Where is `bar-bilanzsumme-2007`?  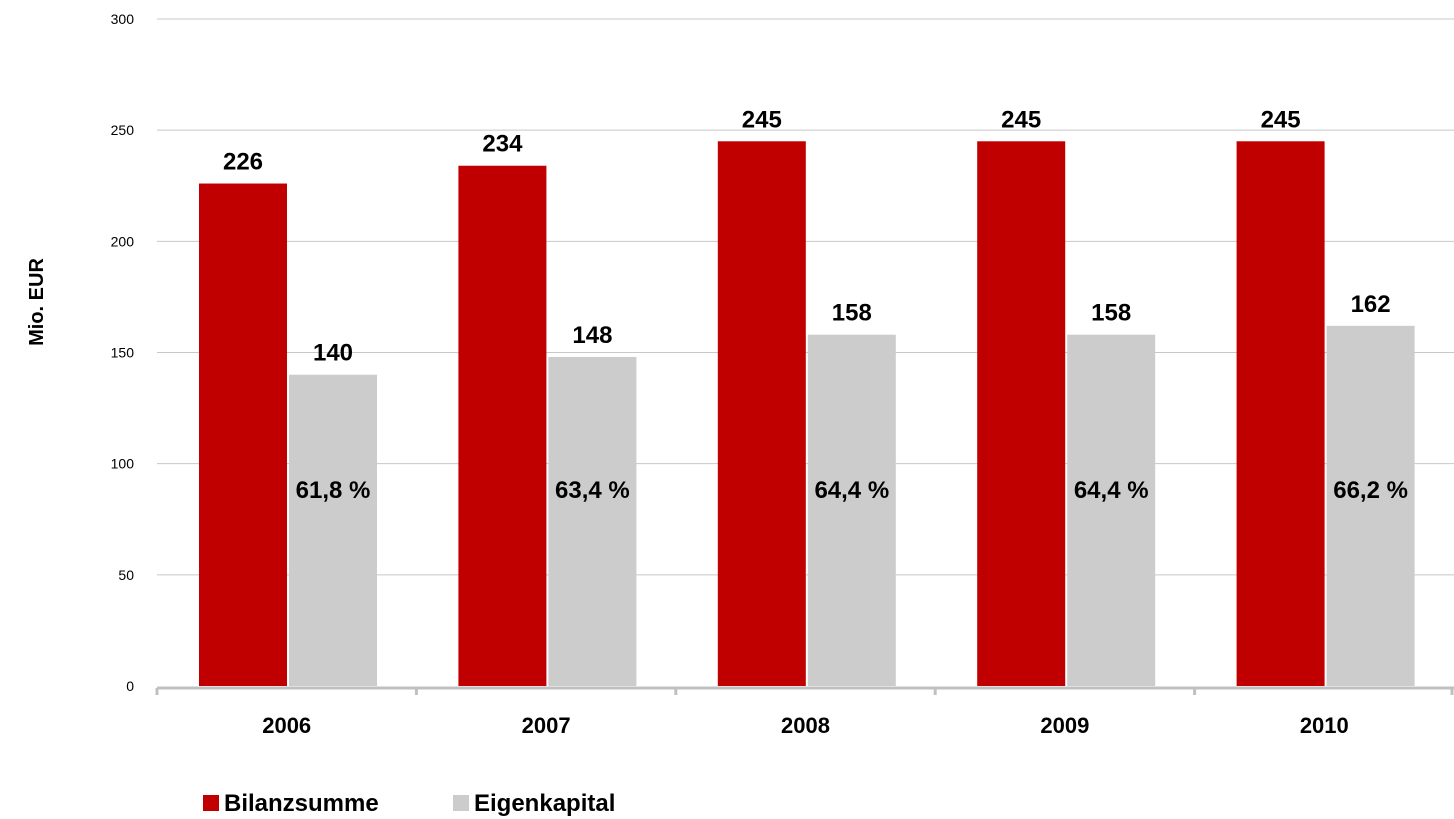 bar-bilanzsumme-2007 is located at coordinates (502, 426).